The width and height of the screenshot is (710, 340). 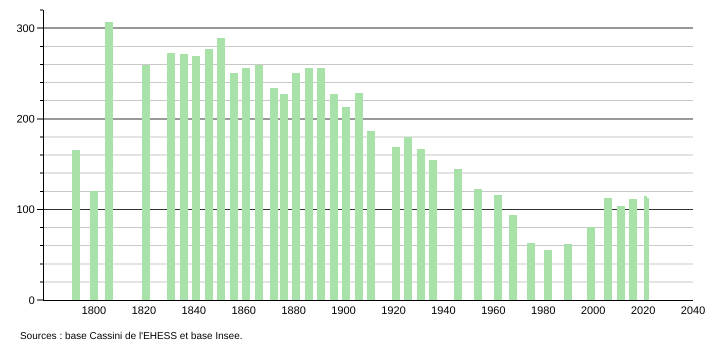 I want to click on x-tick-label: 1960, so click(x=493, y=311).